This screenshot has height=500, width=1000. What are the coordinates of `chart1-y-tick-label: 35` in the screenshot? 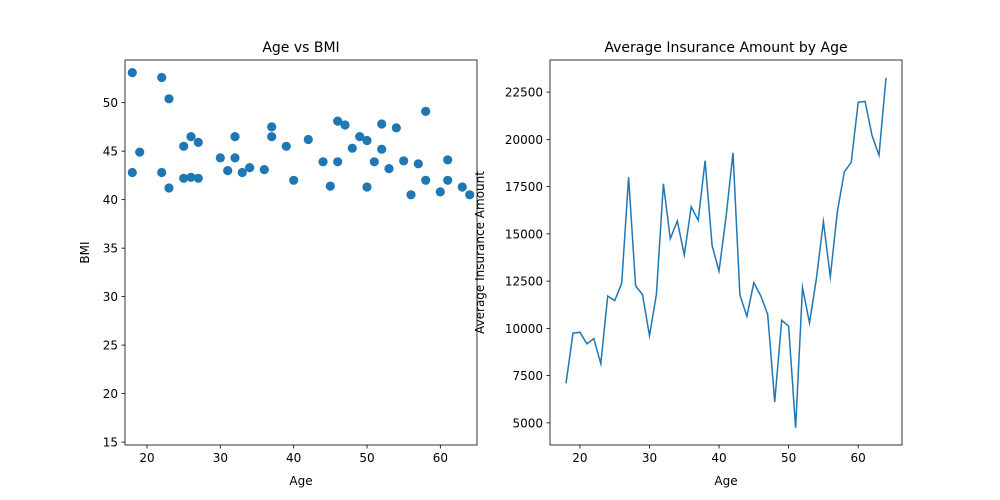 It's located at (110, 249).